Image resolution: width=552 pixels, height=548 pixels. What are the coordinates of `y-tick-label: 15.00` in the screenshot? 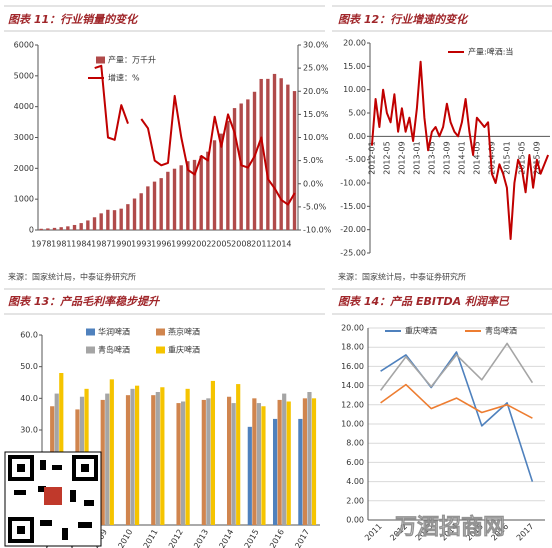 It's located at (354, 66).